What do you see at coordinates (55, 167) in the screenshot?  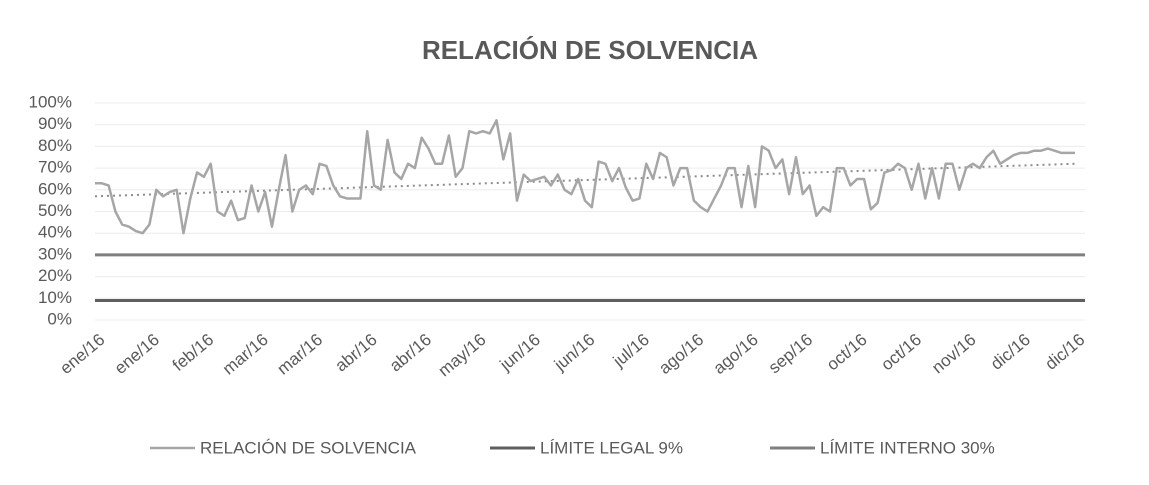 I see `y-tick-label: 70%` at bounding box center [55, 167].